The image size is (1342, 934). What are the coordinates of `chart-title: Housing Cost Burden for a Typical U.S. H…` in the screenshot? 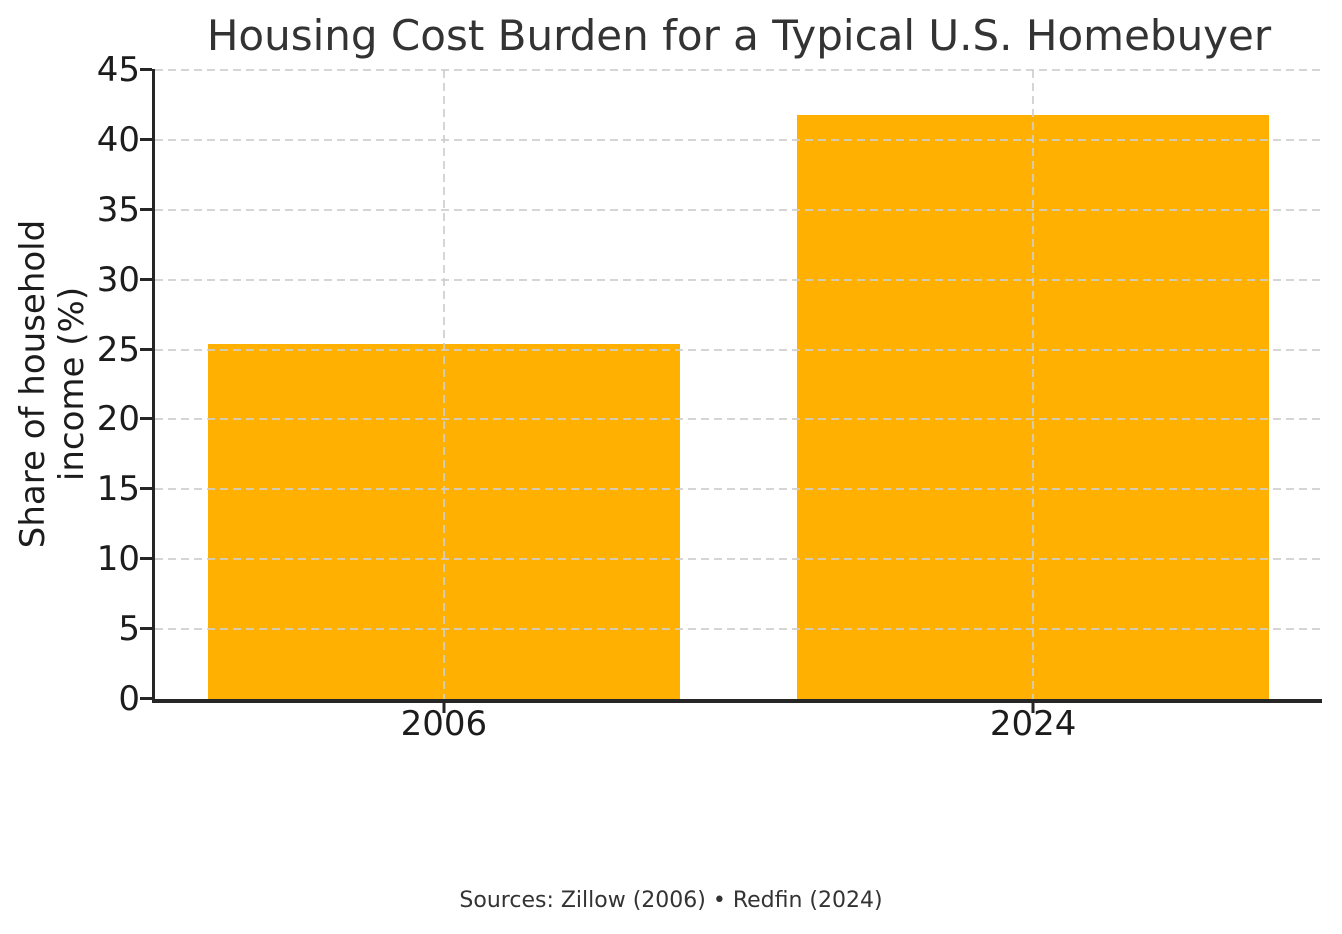 It's located at (739, 35).